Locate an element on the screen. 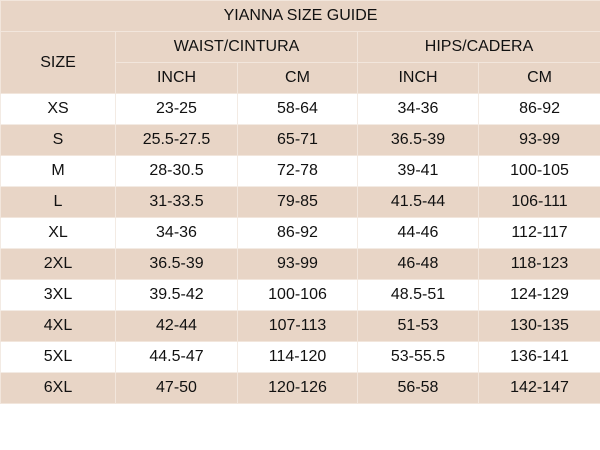 The image size is (600, 450). cell-waist-cm: 86-92 is located at coordinates (297, 233).